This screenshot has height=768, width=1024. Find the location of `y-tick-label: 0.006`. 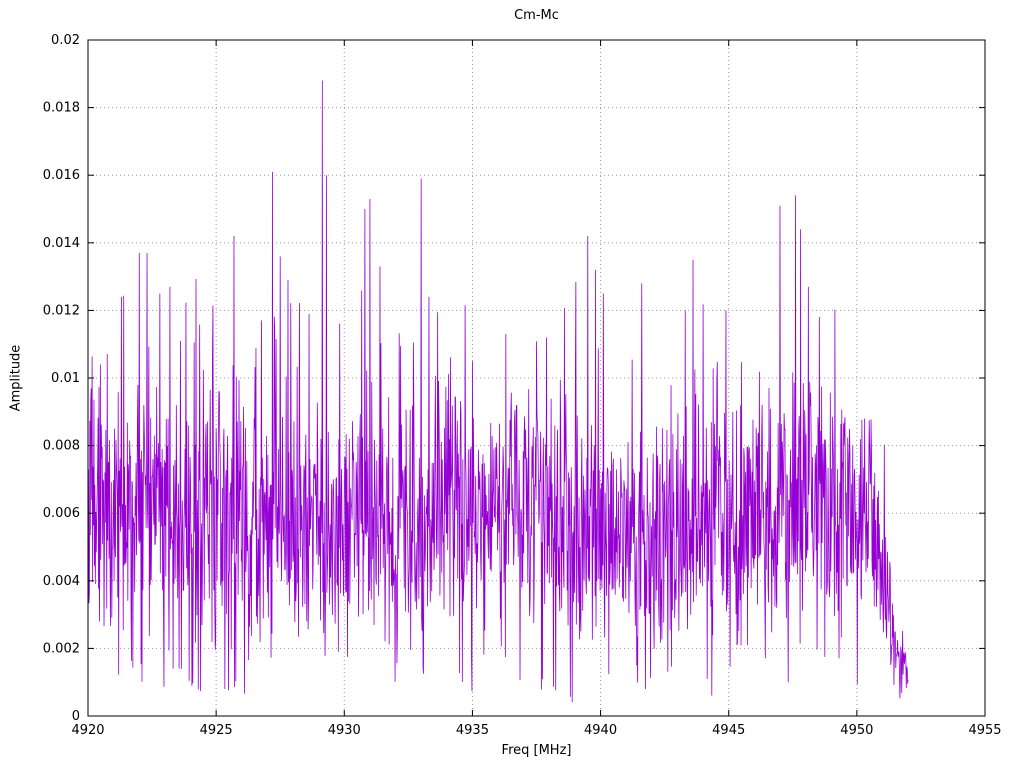

y-tick-label: 0.006 is located at coordinates (61, 513).